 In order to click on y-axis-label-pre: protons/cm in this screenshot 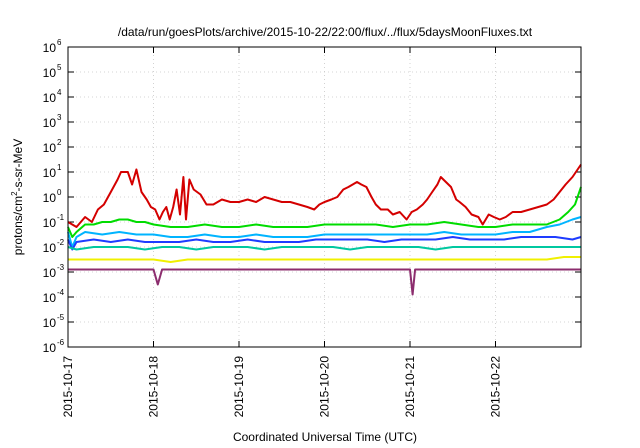, I will do `click(18, 225)`.